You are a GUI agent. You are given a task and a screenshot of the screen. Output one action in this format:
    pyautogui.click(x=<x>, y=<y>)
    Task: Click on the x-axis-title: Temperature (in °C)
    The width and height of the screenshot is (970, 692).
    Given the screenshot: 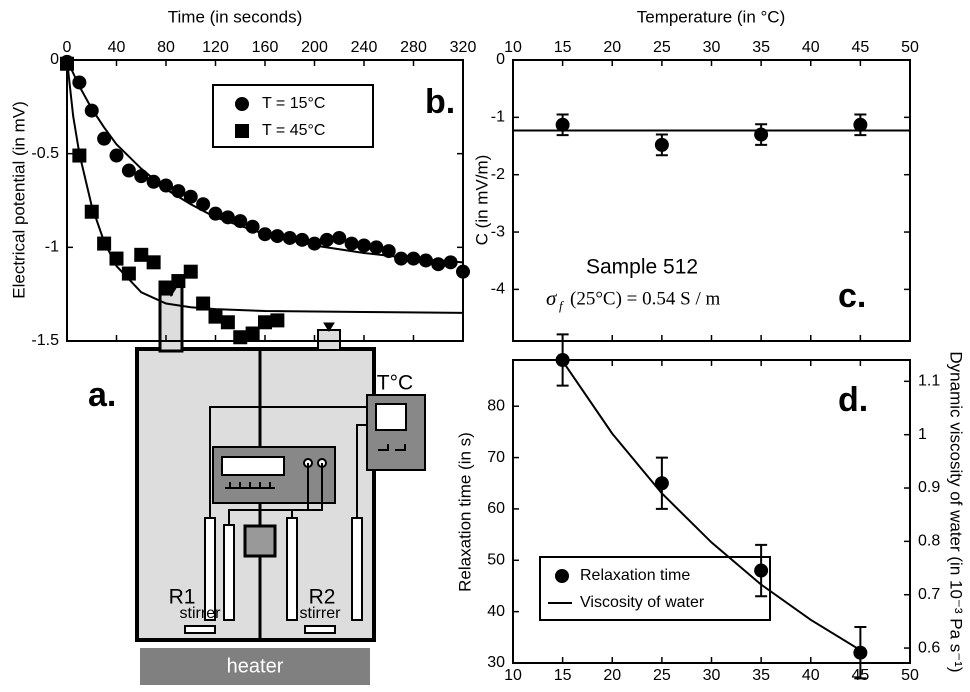 What is the action you would take?
    pyautogui.click(x=711, y=16)
    